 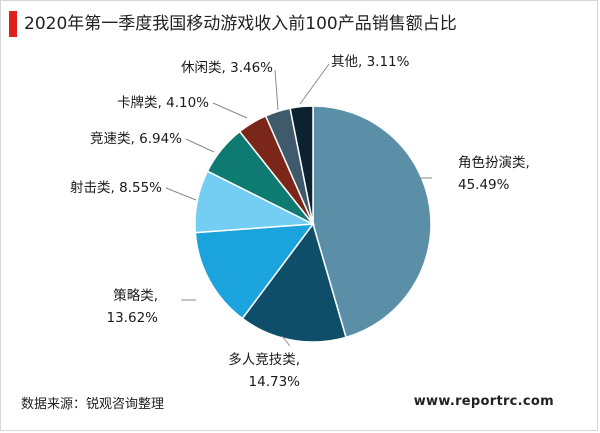 I want to click on data-source-note: 数据来源：锐观咨询整理, so click(x=93, y=404).